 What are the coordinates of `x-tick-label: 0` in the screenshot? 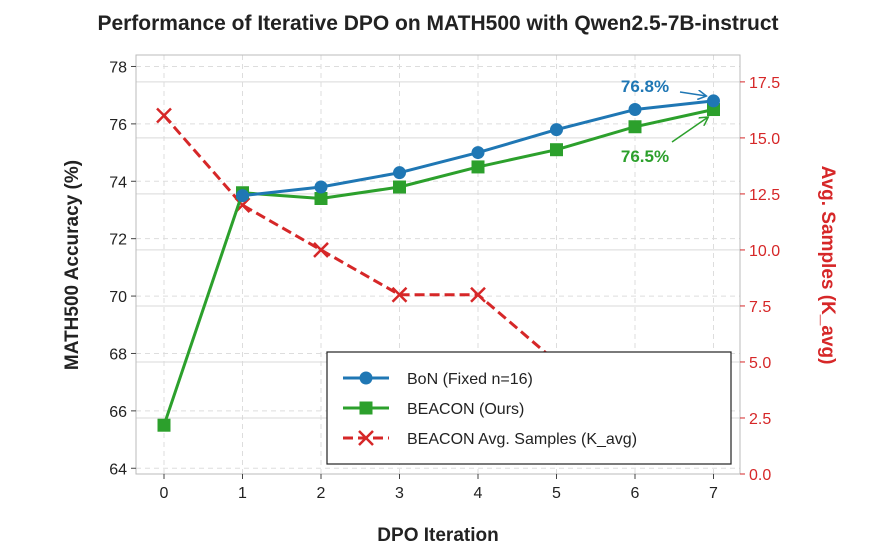 It's located at (164, 493).